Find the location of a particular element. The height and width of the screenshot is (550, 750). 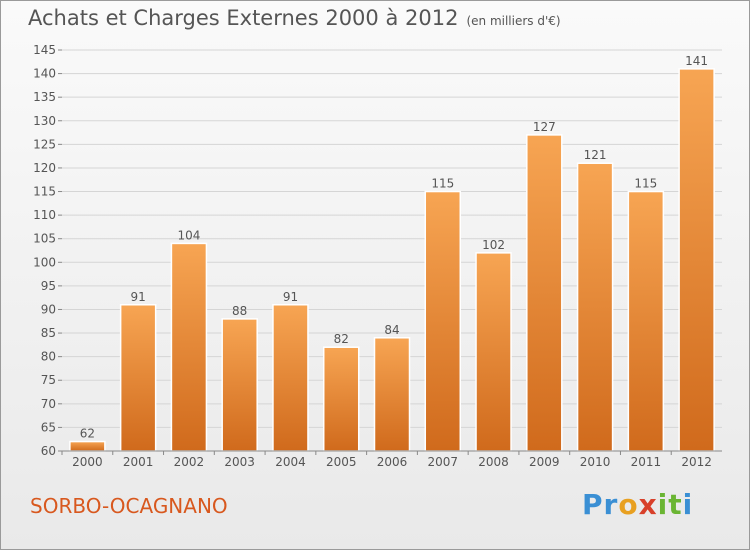

logo-letter: x is located at coordinates (648, 504).